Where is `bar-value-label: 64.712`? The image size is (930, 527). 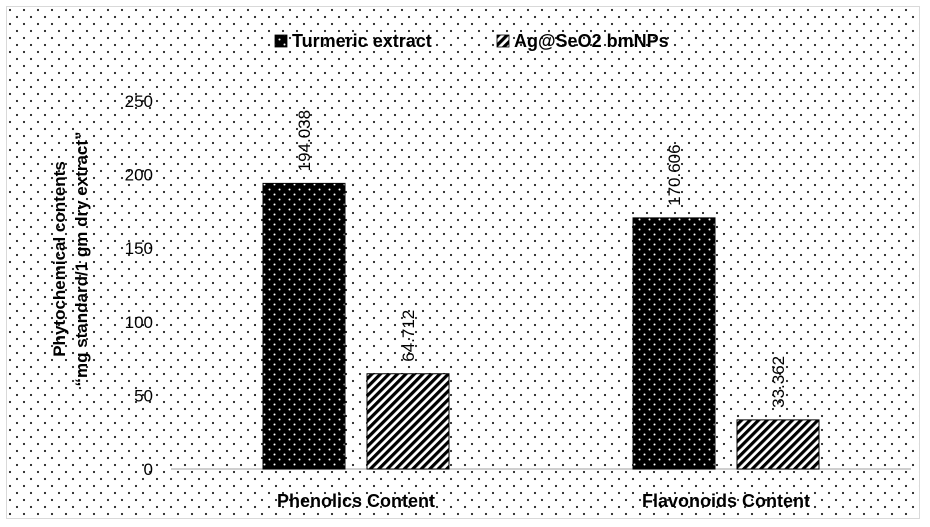 bar-value-label: 64.712 is located at coordinates (408, 336).